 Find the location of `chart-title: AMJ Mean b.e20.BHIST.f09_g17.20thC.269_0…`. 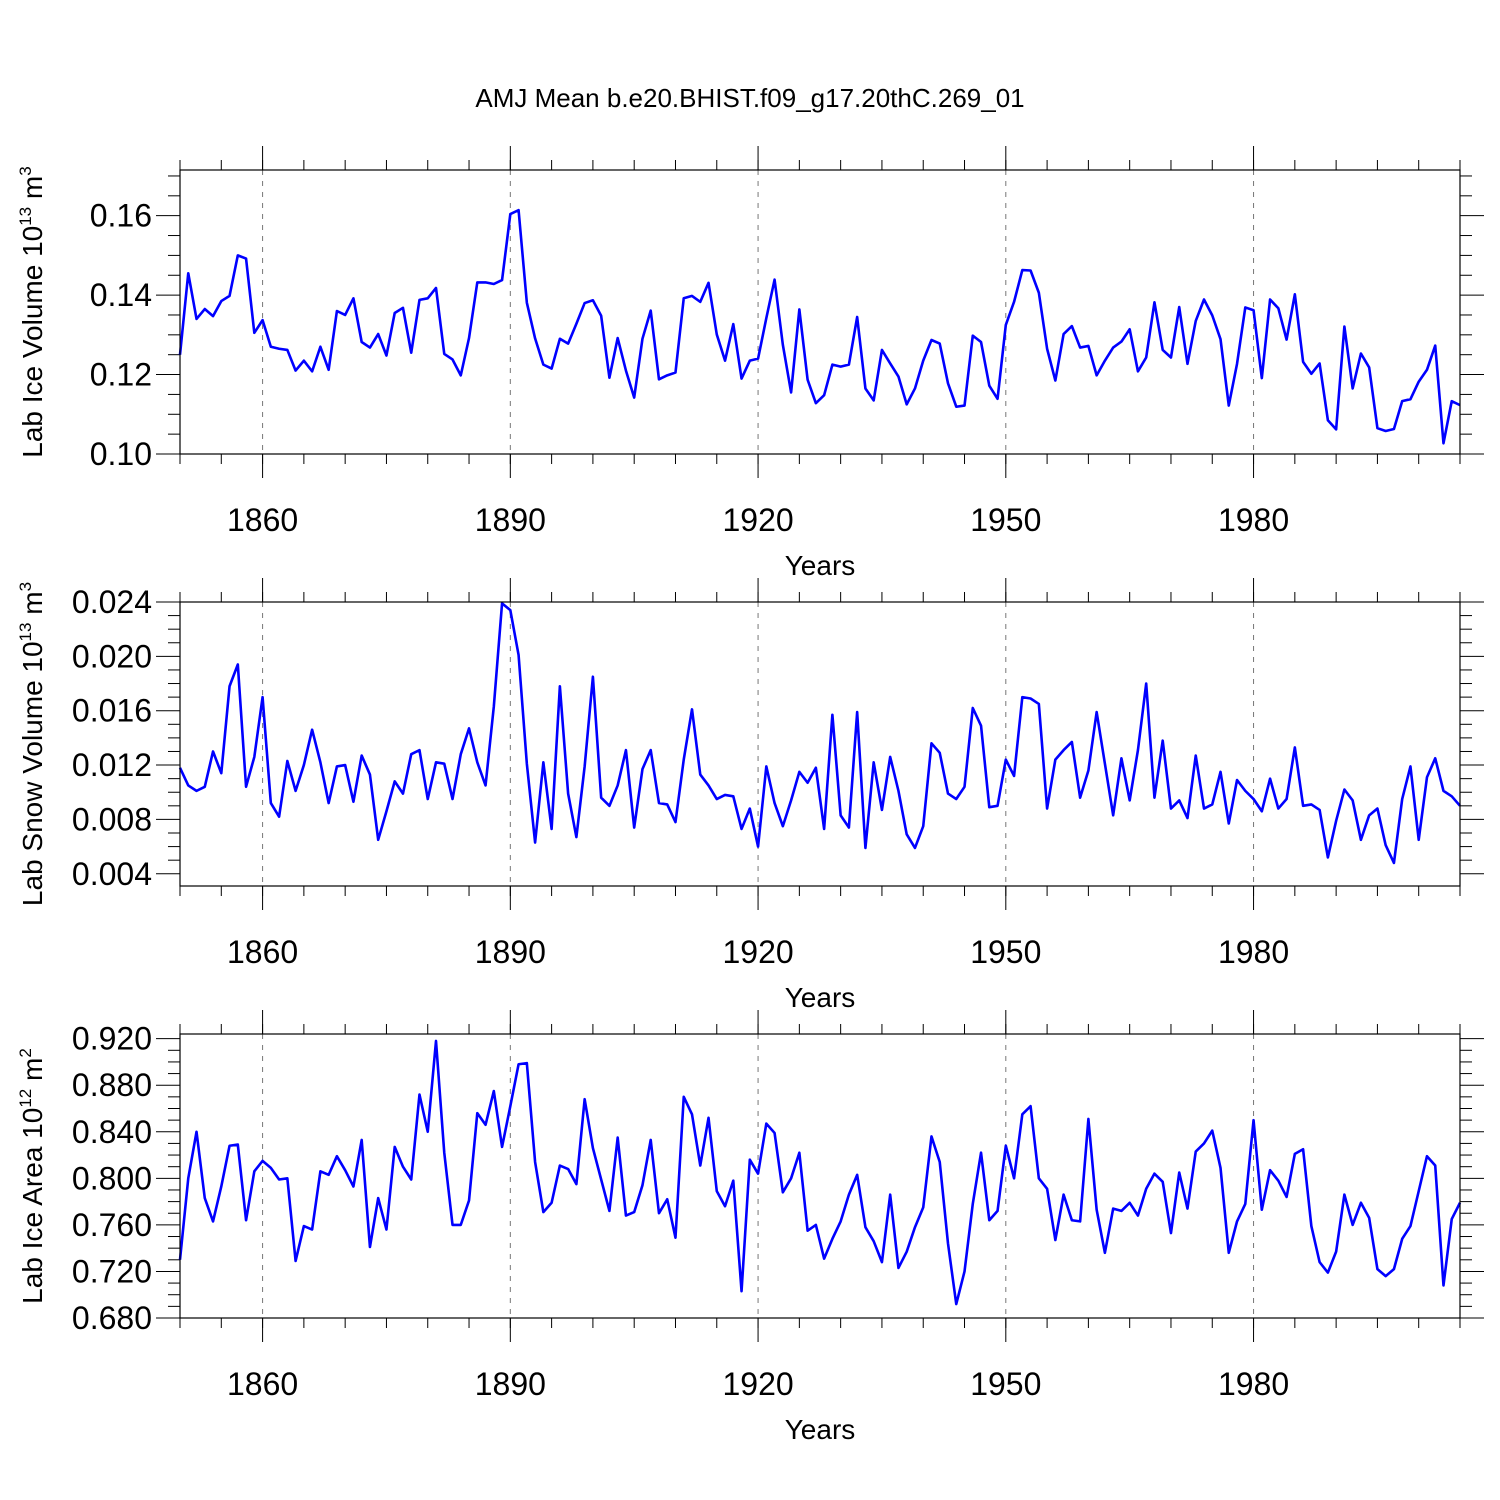

chart-title: AMJ Mean b.e20.BHIST.f09_g17.20thC.269_0… is located at coordinates (749, 98).